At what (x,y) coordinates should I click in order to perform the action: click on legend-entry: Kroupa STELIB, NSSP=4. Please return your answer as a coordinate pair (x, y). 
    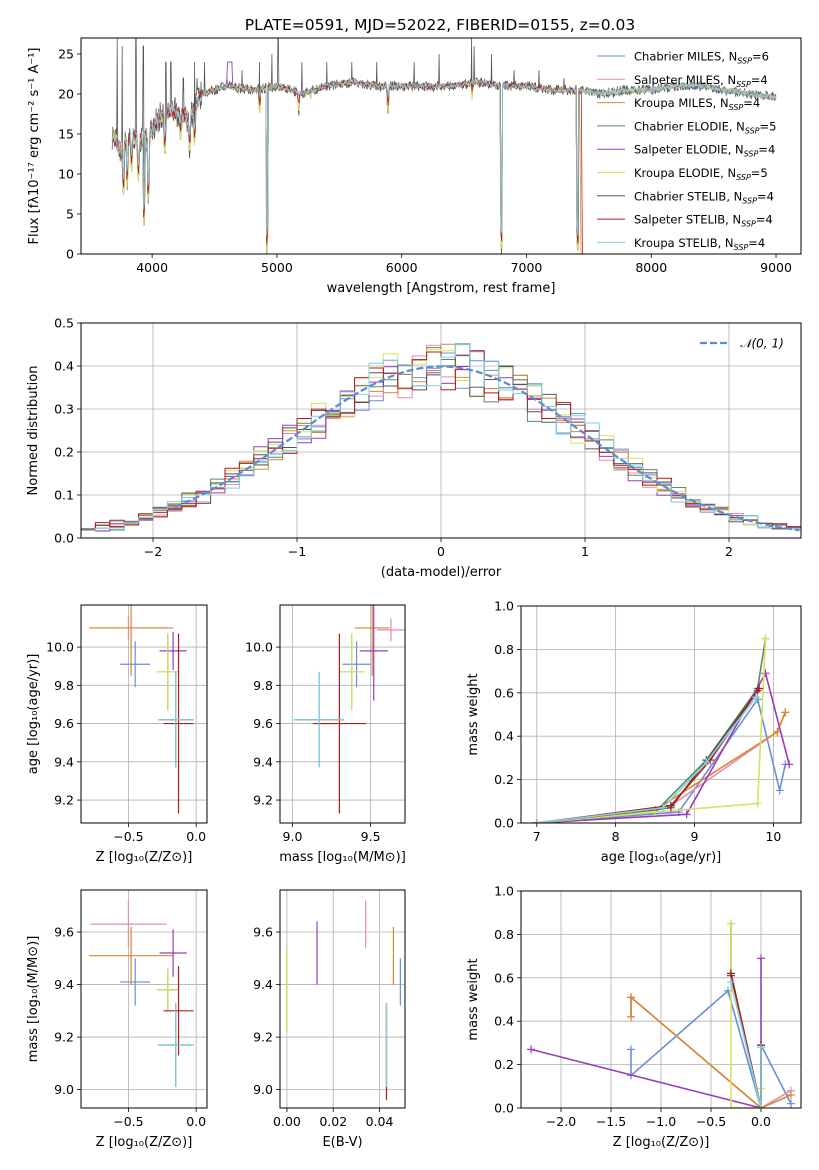
    Looking at the image, I should click on (699, 244).